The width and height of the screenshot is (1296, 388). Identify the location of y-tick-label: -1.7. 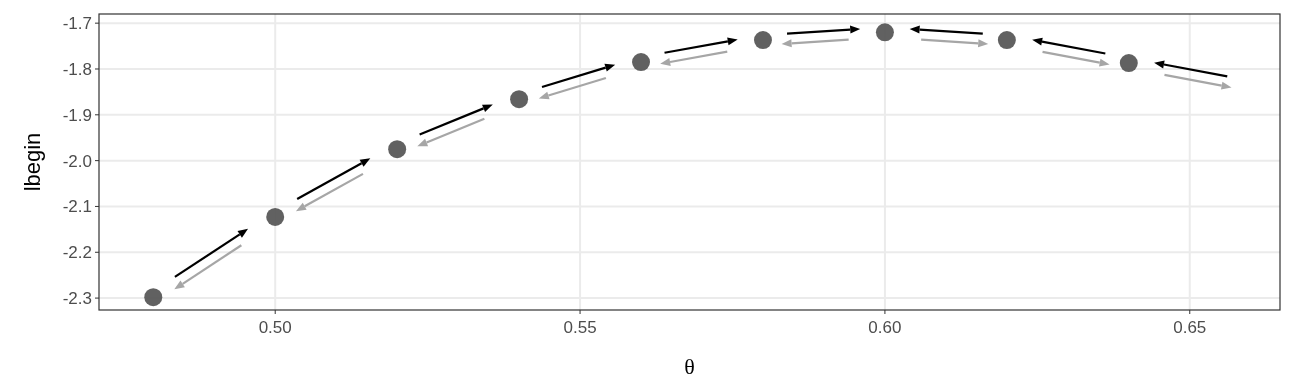
(77, 24).